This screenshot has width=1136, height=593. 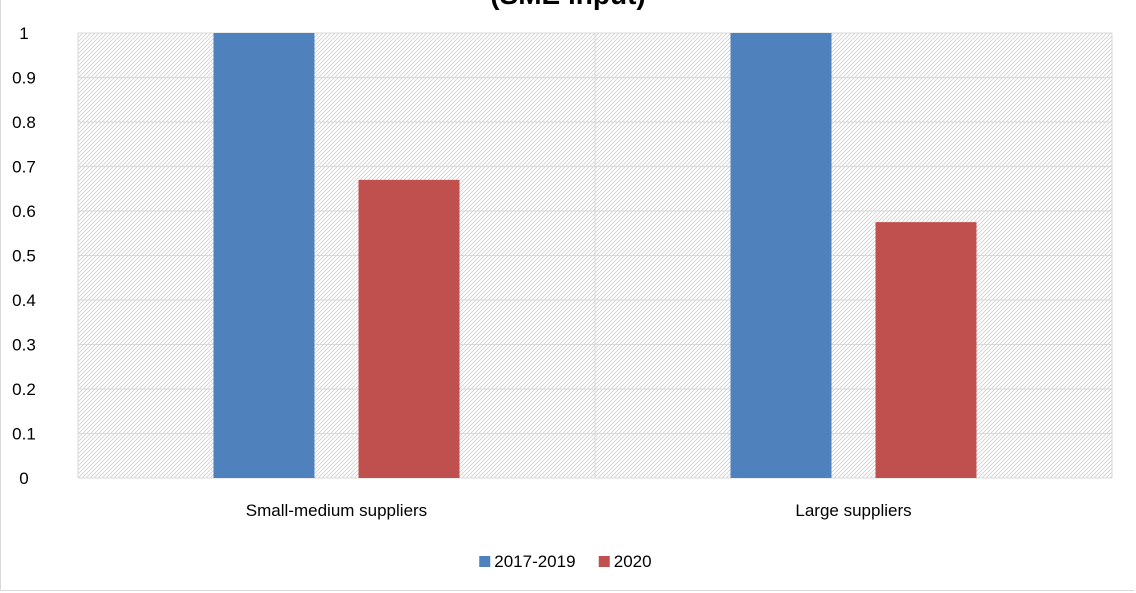 What do you see at coordinates (24, 167) in the screenshot?
I see `y-tick-label: 0.7` at bounding box center [24, 167].